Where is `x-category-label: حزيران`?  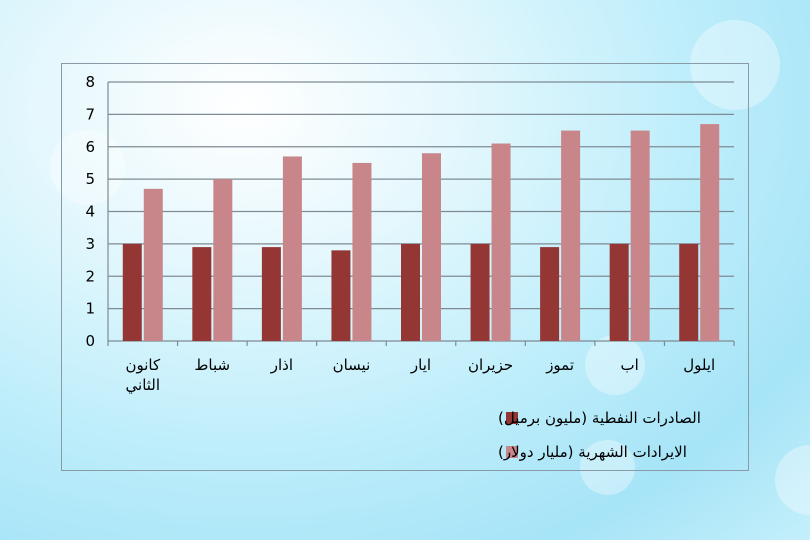 x-category-label: حزيران is located at coordinates (490, 365).